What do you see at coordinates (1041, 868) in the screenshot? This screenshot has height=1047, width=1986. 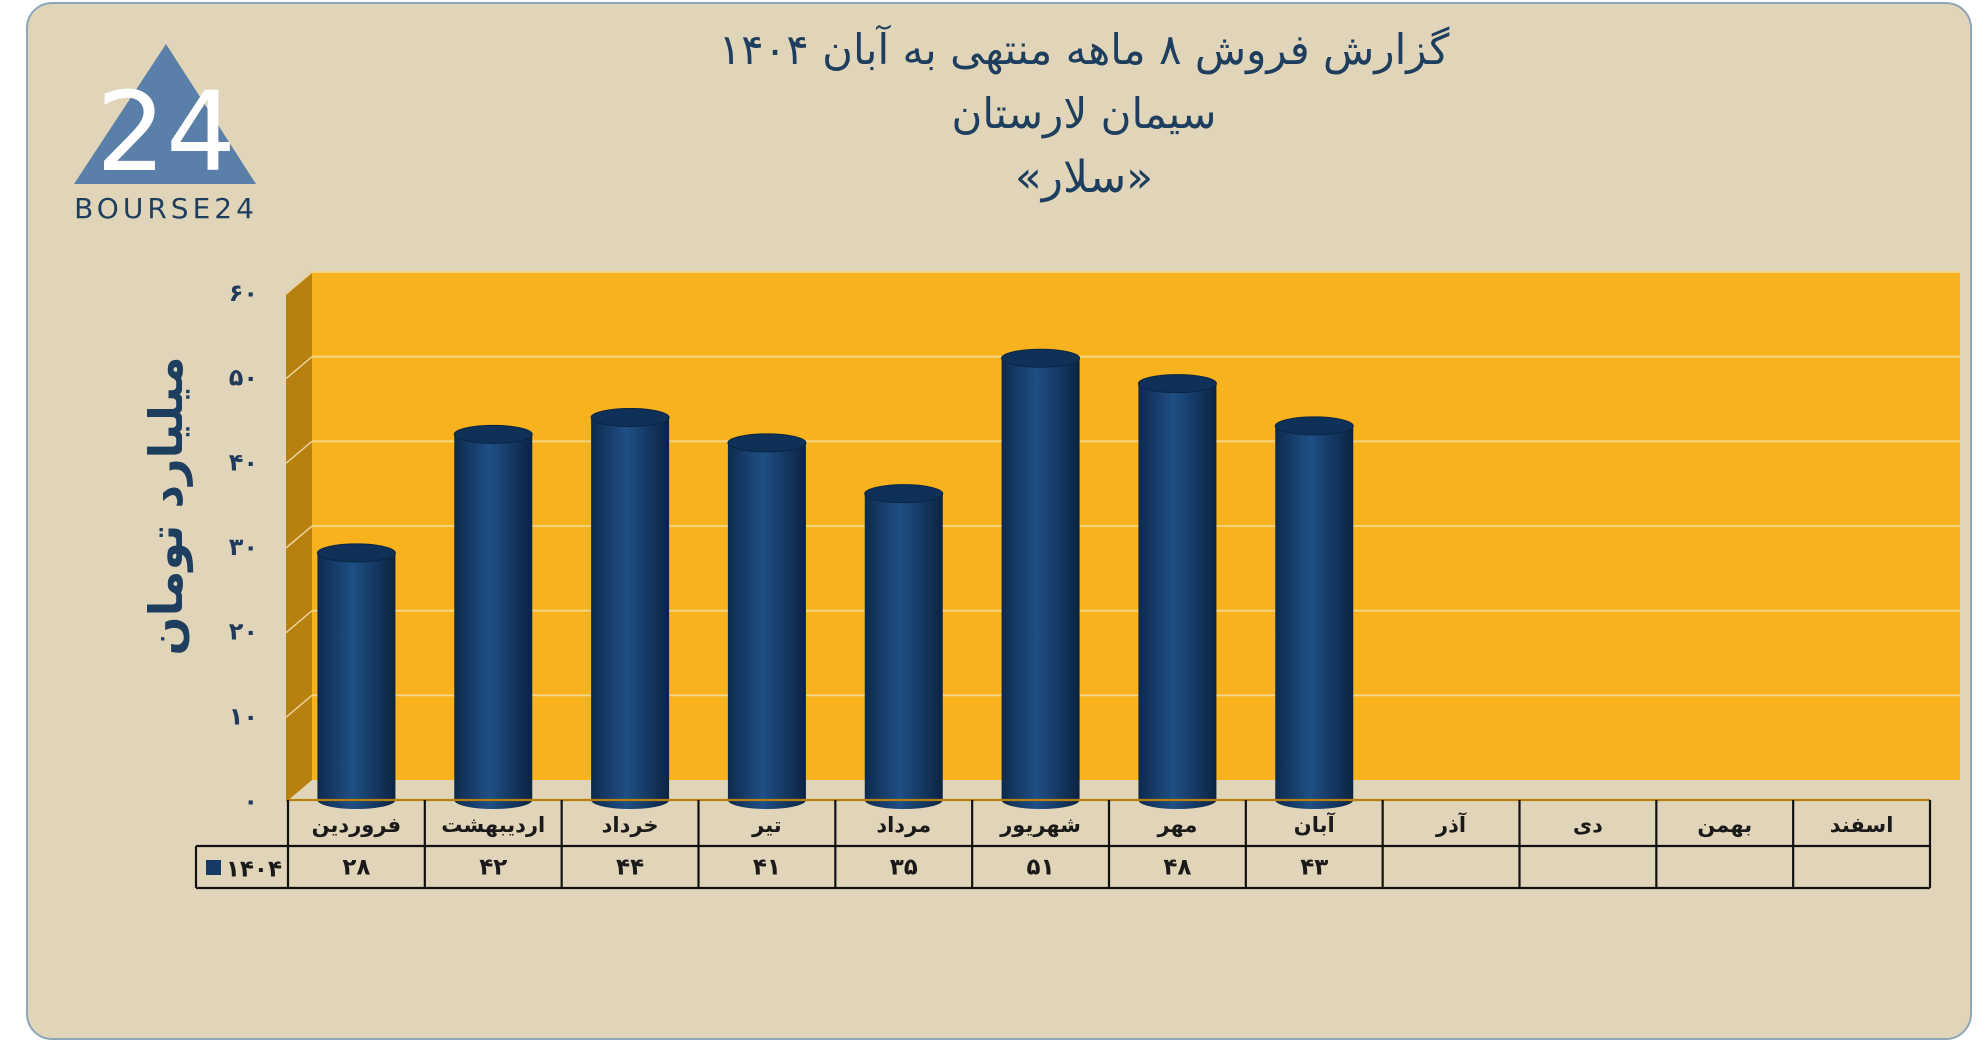 I see `data-value-label: ۵۱` at bounding box center [1041, 868].